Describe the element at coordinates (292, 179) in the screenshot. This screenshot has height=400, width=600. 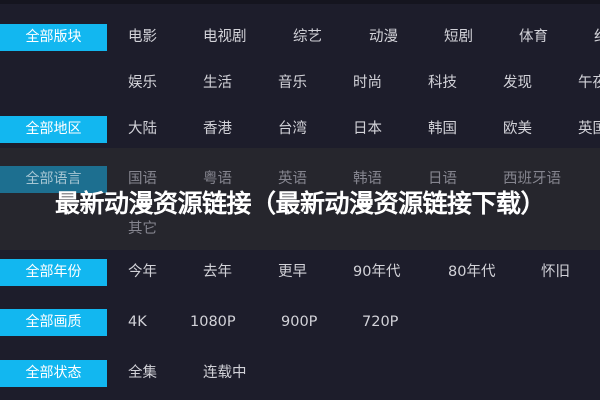
I see `filter-item: 英语` at that location.